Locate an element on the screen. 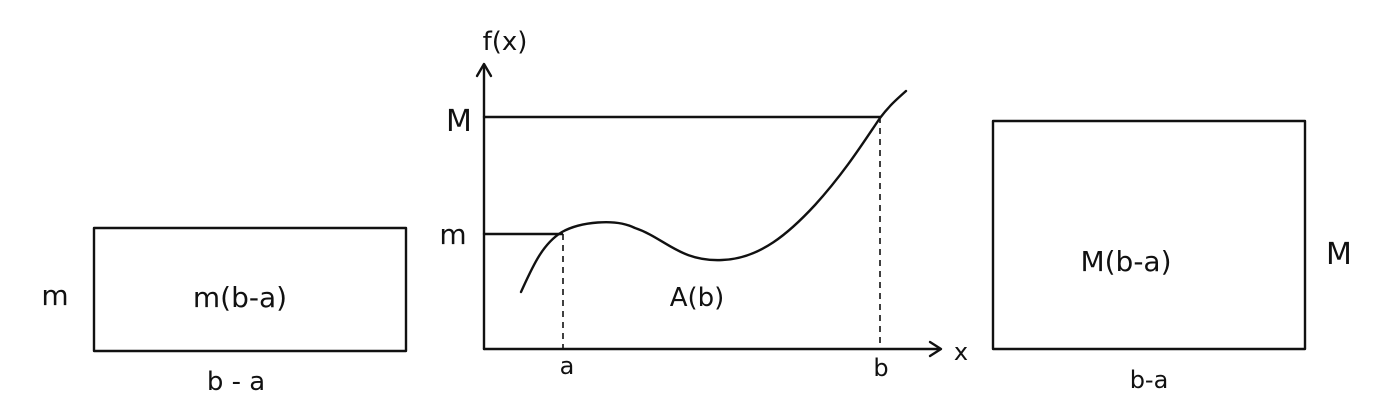  lower-bound-label: m is located at coordinates (452, 234).